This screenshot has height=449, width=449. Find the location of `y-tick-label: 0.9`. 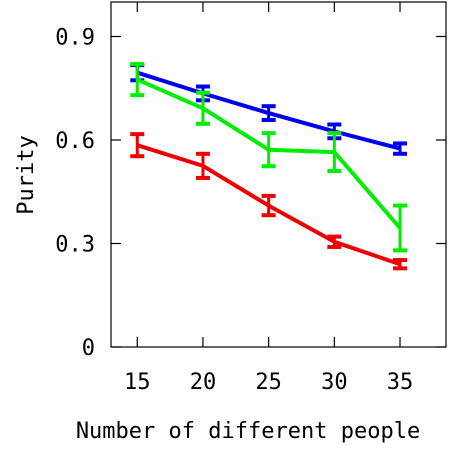

y-tick-label: 0.9 is located at coordinates (75, 38).